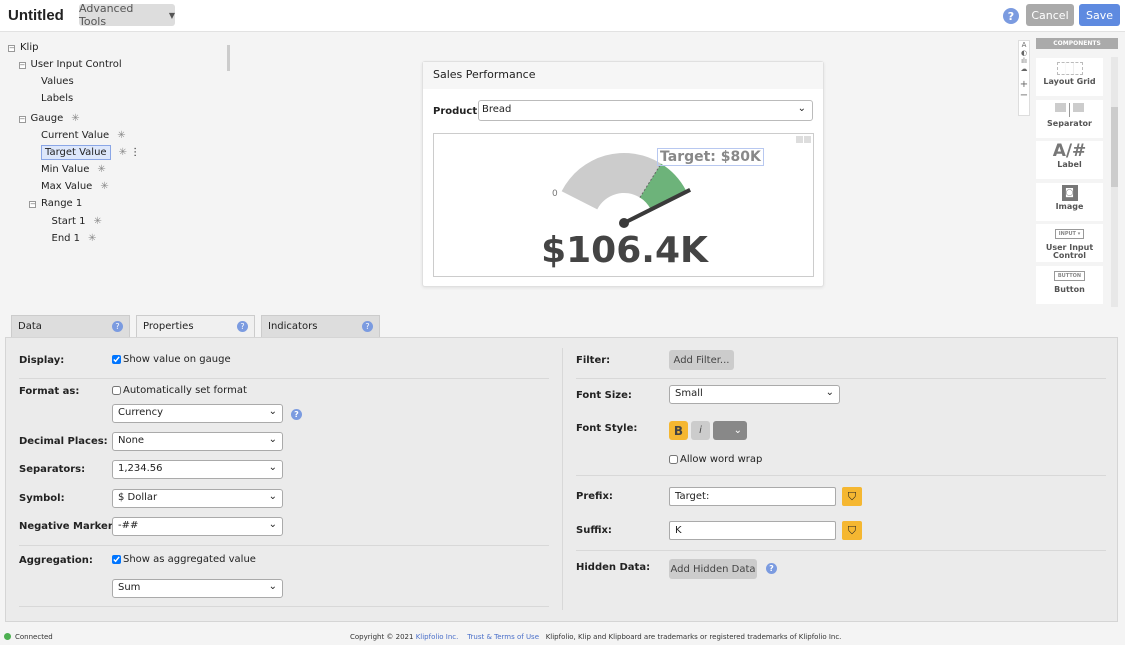 The height and width of the screenshot is (645, 1125). Describe the element at coordinates (116, 559) in the screenshot. I see `aggregated-check` at that location.